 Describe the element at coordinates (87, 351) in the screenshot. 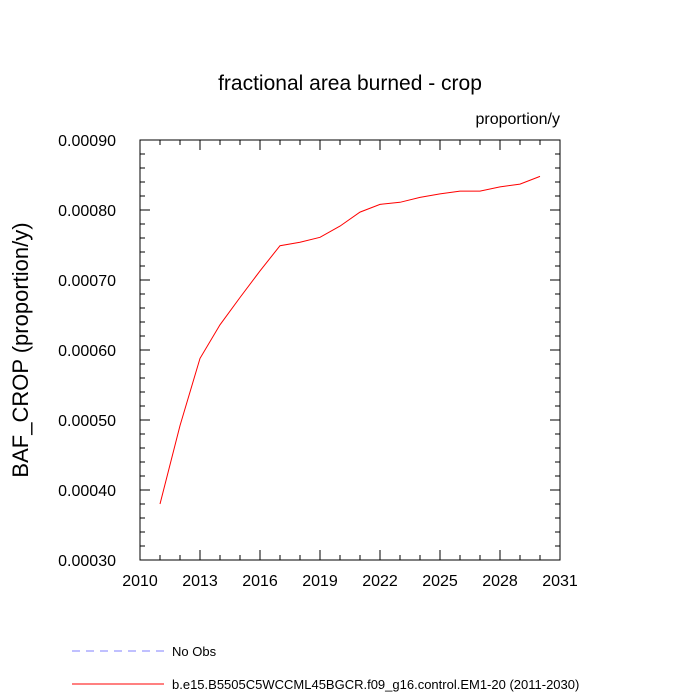

I see `y-tick-label: 0.00060` at that location.